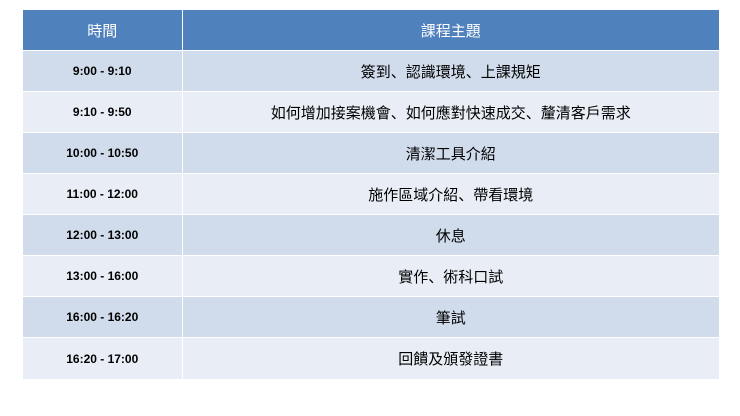 The height and width of the screenshot is (416, 740). I want to click on time-cell: 16:20 - 17:00, so click(103, 358).